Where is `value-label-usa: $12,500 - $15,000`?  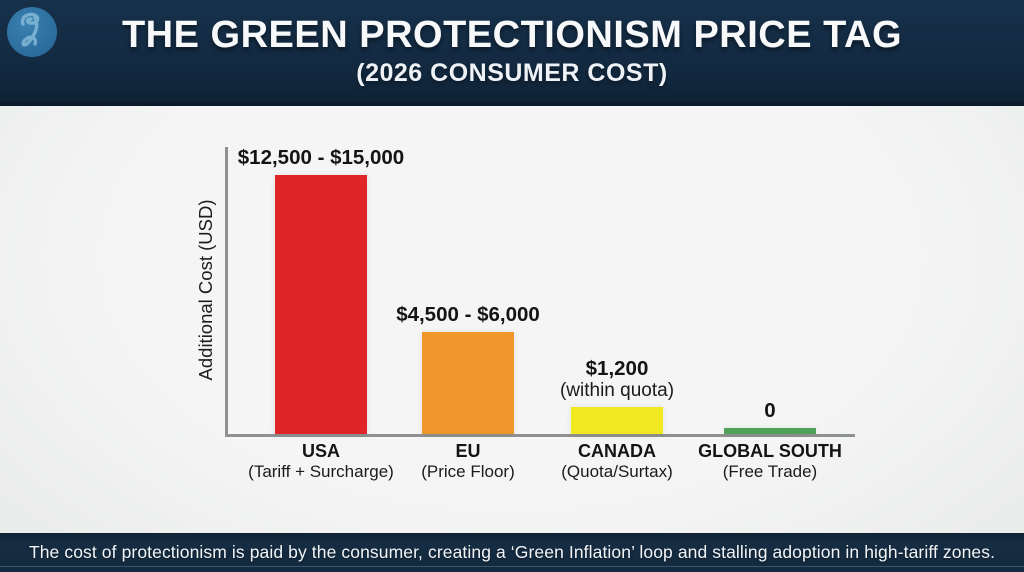
value-label-usa: $12,500 - $15,000 is located at coordinates (321, 157).